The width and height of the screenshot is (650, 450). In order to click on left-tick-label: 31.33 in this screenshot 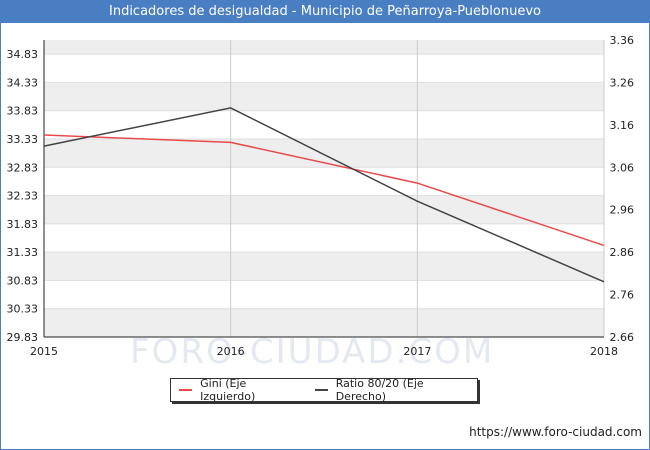, I will do `click(23, 252)`.